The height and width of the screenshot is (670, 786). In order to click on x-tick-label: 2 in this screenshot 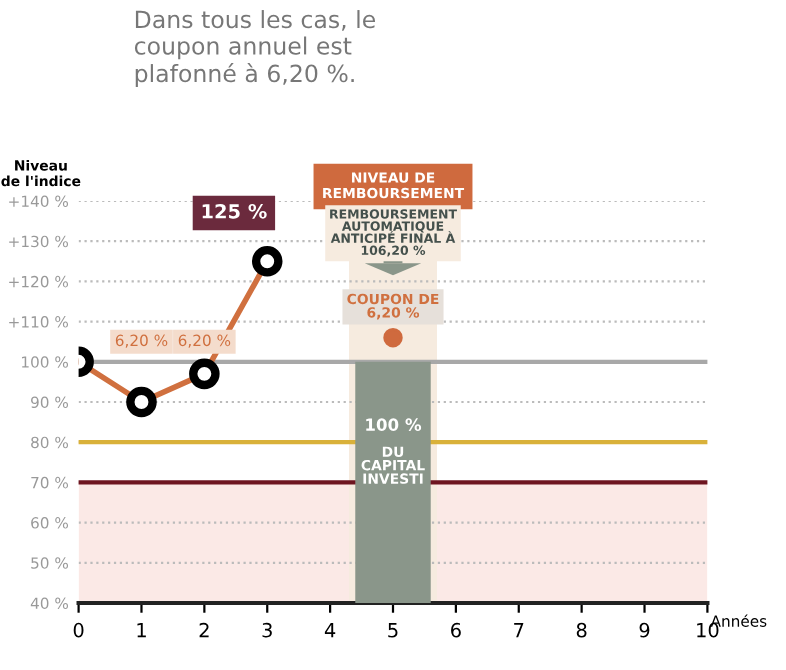, I will do `click(204, 630)`.